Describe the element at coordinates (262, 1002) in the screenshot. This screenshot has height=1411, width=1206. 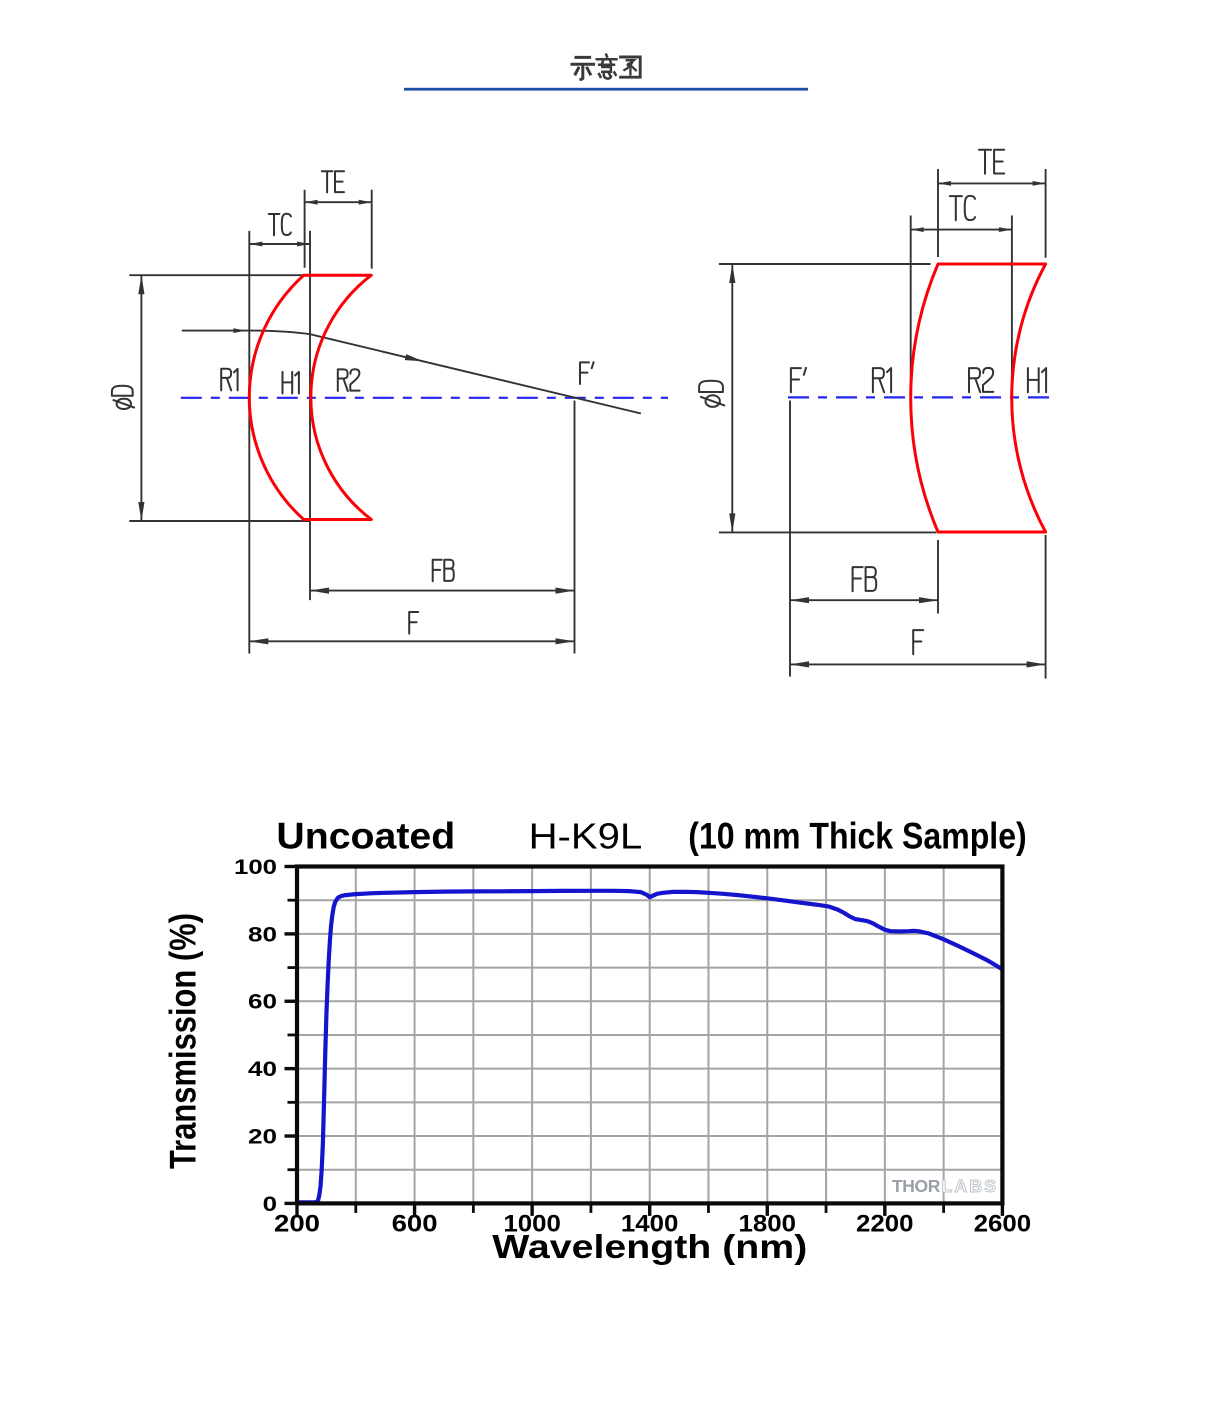
I see `svg-text: 60` at that location.